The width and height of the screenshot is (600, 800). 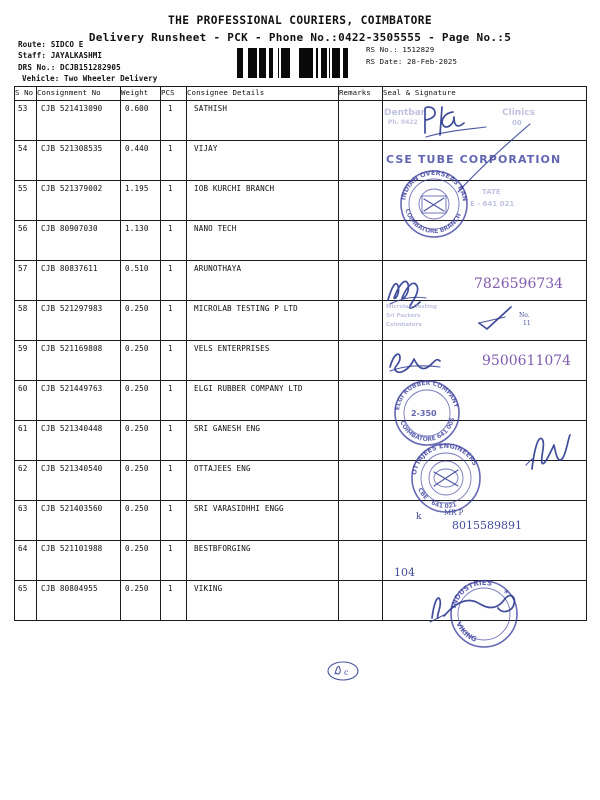 I want to click on route-field: Route: SIDCO E, so click(x=51, y=44).